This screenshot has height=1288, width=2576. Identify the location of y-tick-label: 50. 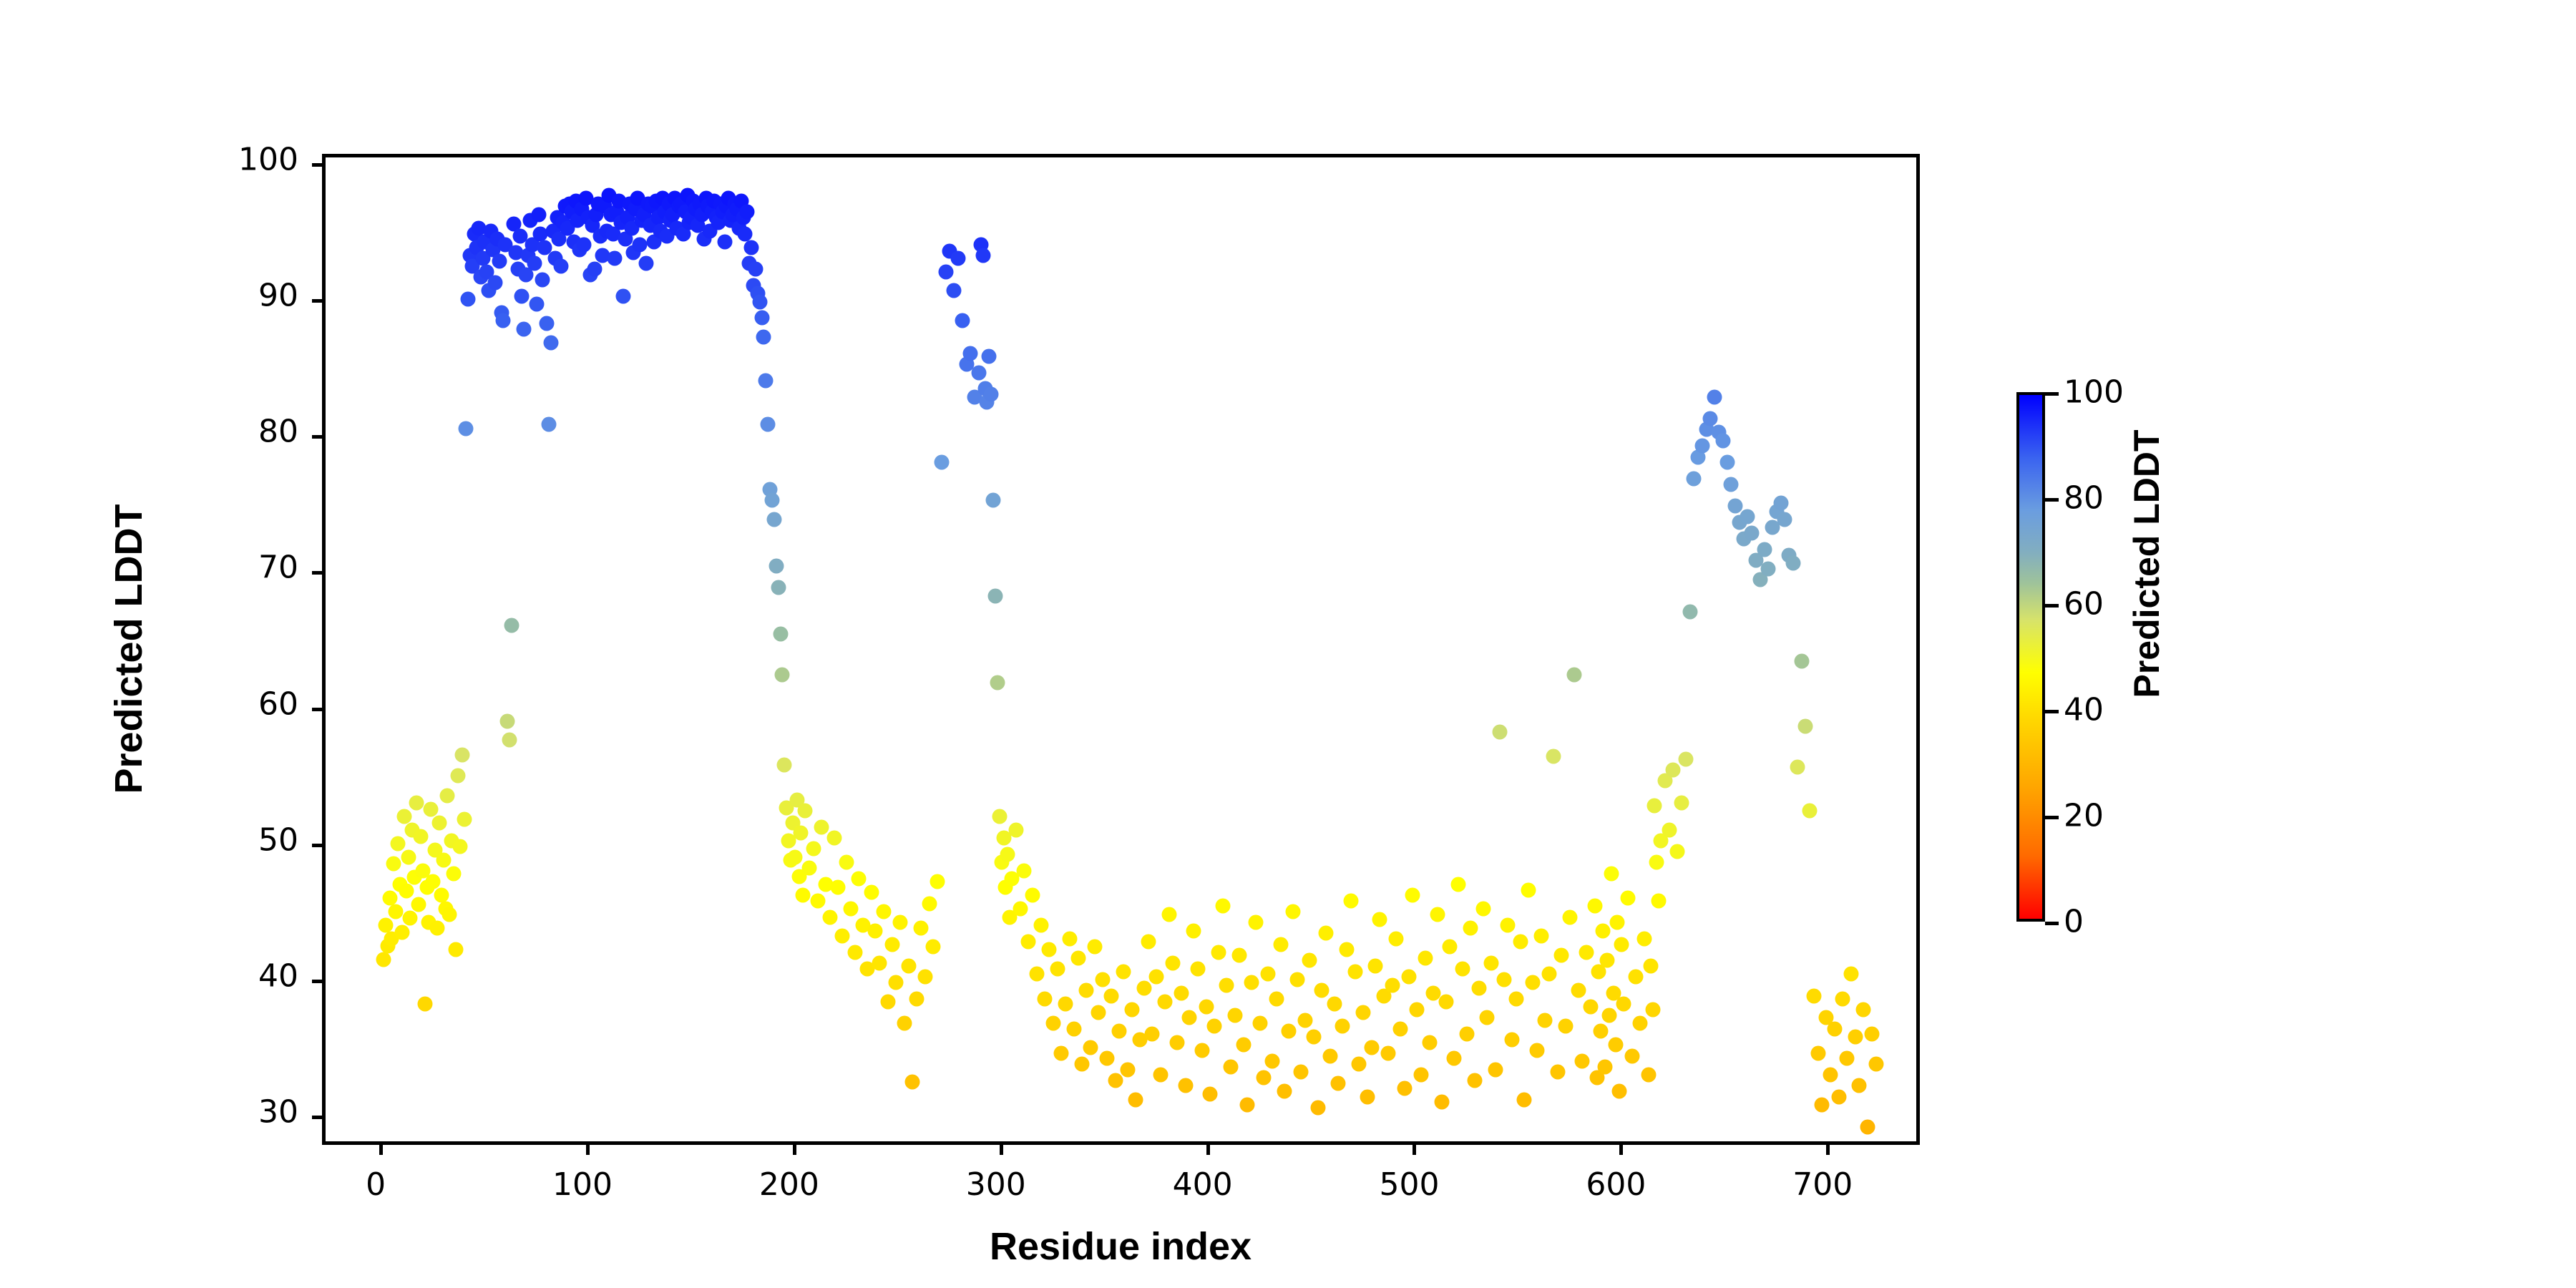
(278, 840).